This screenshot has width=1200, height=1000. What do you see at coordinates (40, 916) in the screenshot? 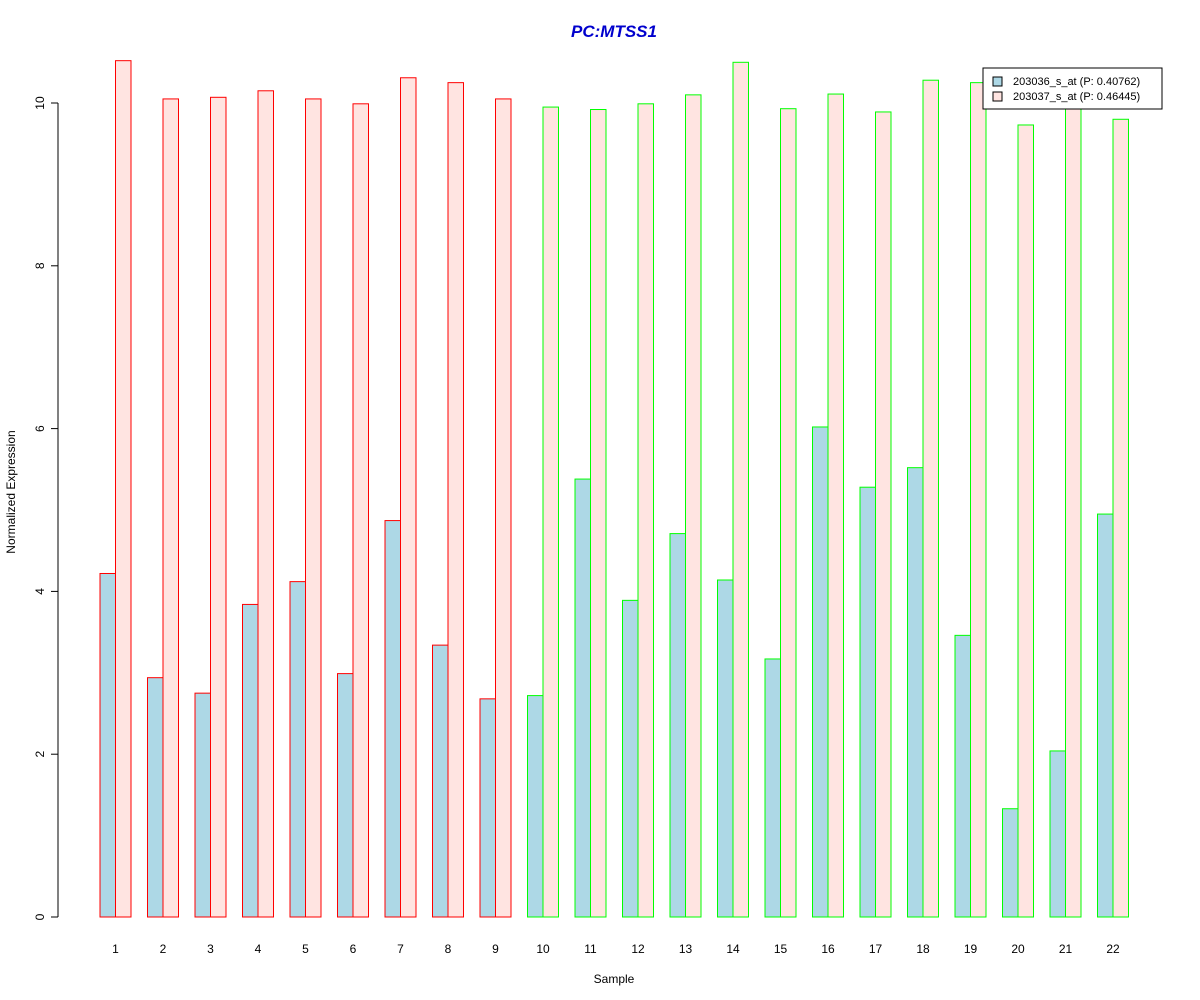
I see `y-tick-label: 0` at bounding box center [40, 916].